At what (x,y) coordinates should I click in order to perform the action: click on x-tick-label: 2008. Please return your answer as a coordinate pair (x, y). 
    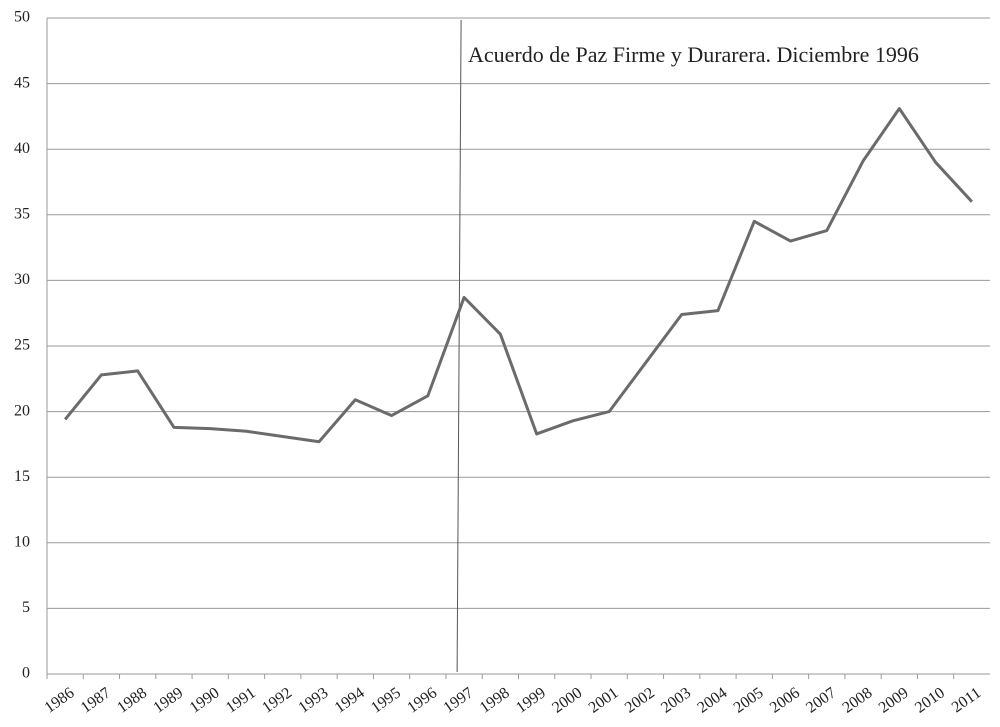
    Looking at the image, I should click on (857, 700).